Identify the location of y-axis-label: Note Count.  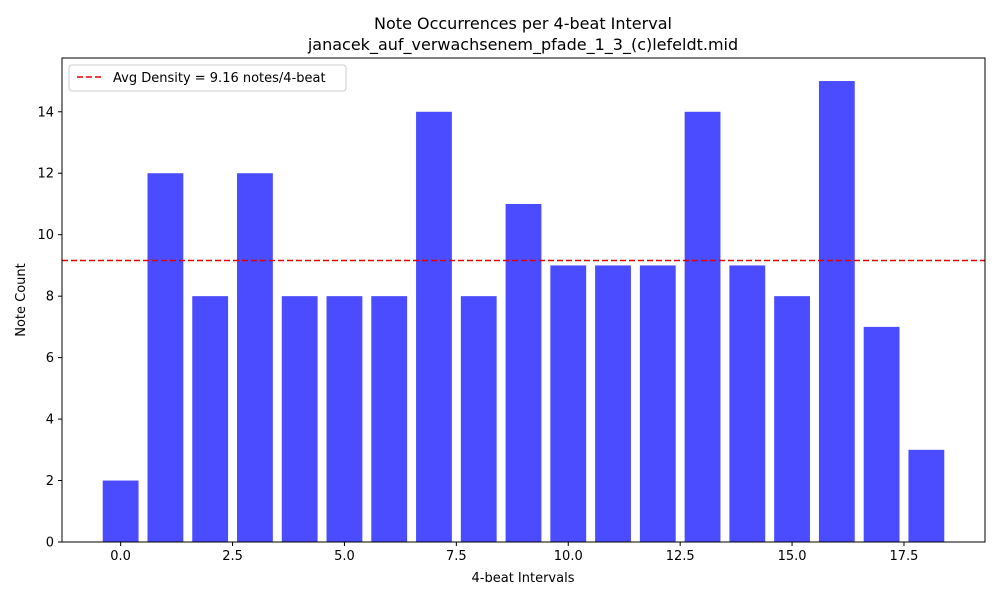
(21, 300).